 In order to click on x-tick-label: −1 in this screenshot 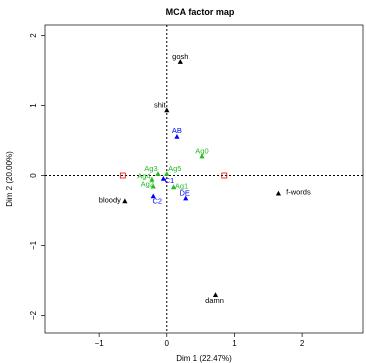, I will do `click(100, 343)`.